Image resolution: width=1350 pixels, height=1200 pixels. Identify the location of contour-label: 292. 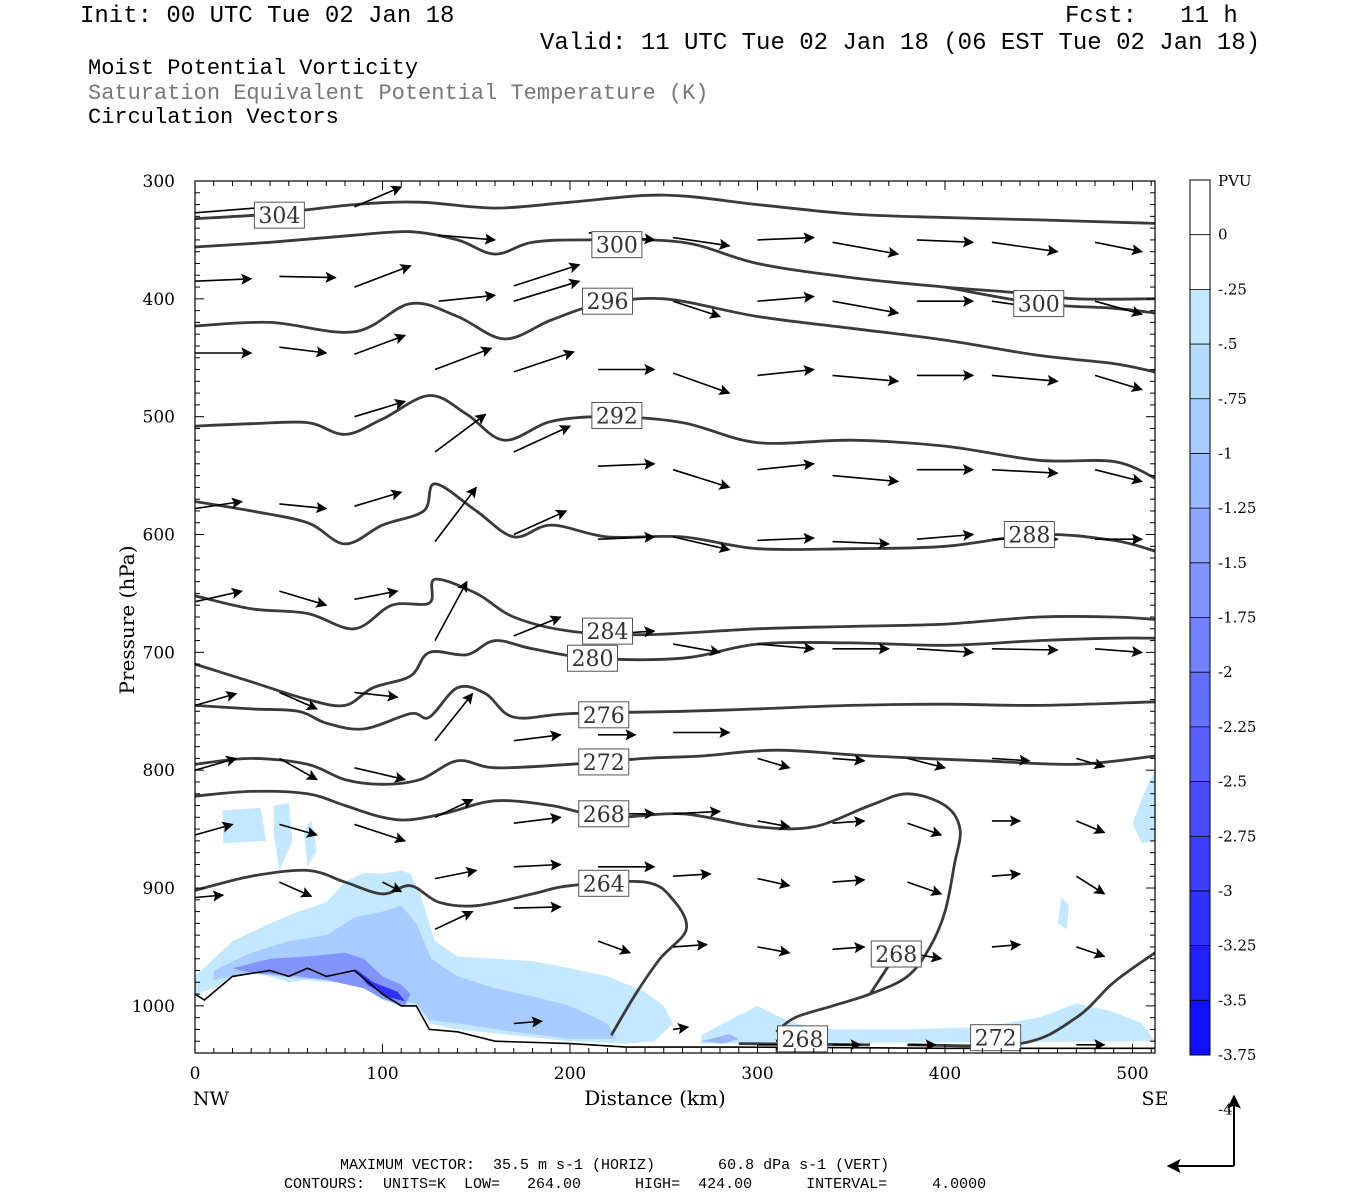
(617, 416).